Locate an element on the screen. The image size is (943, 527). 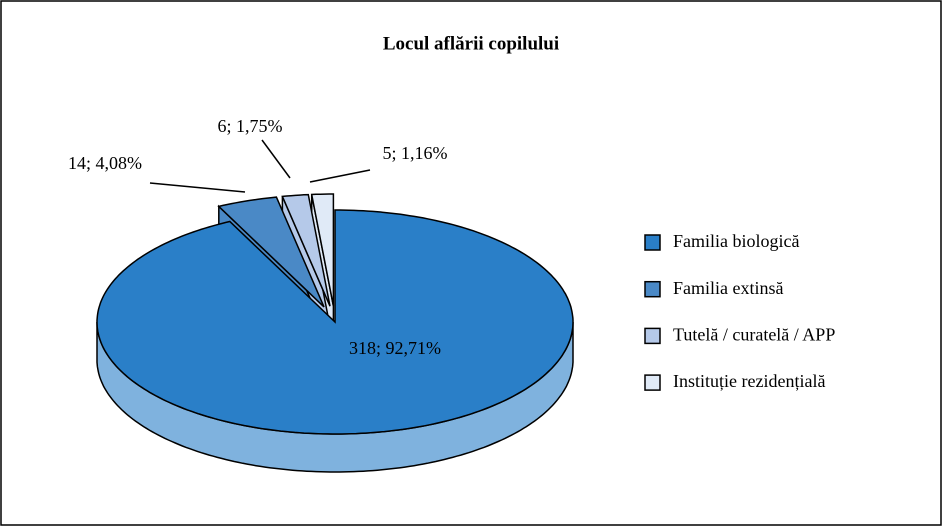
data-label: 318; 92,71% is located at coordinates (395, 348).